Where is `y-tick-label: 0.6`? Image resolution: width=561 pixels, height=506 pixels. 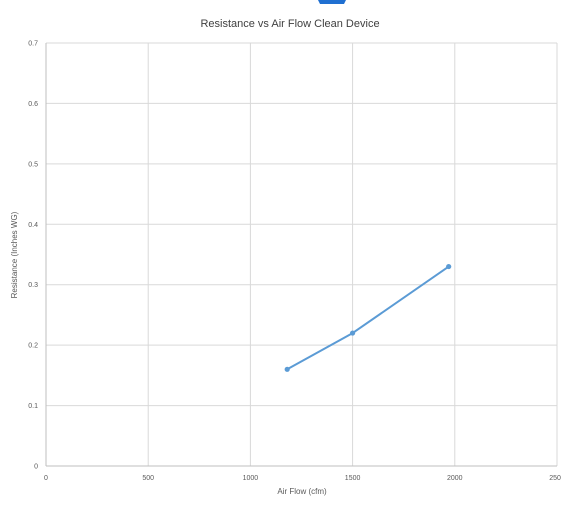
y-tick-label: 0.6 is located at coordinates (33, 104).